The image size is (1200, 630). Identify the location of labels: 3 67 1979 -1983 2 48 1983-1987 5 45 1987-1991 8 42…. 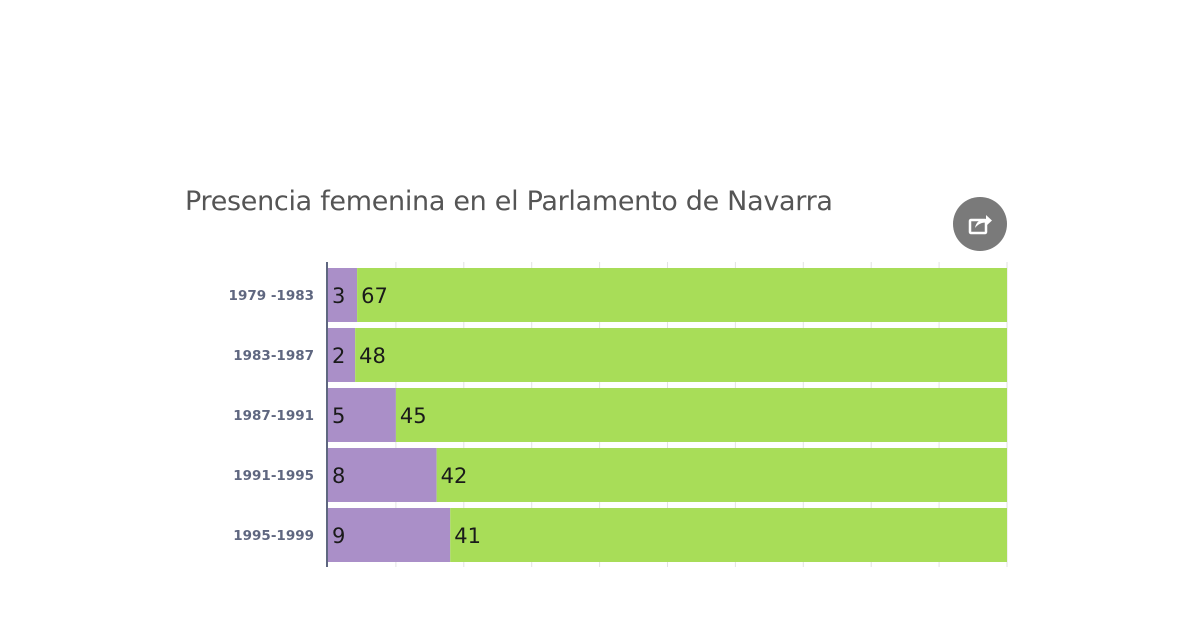
(355, 416).